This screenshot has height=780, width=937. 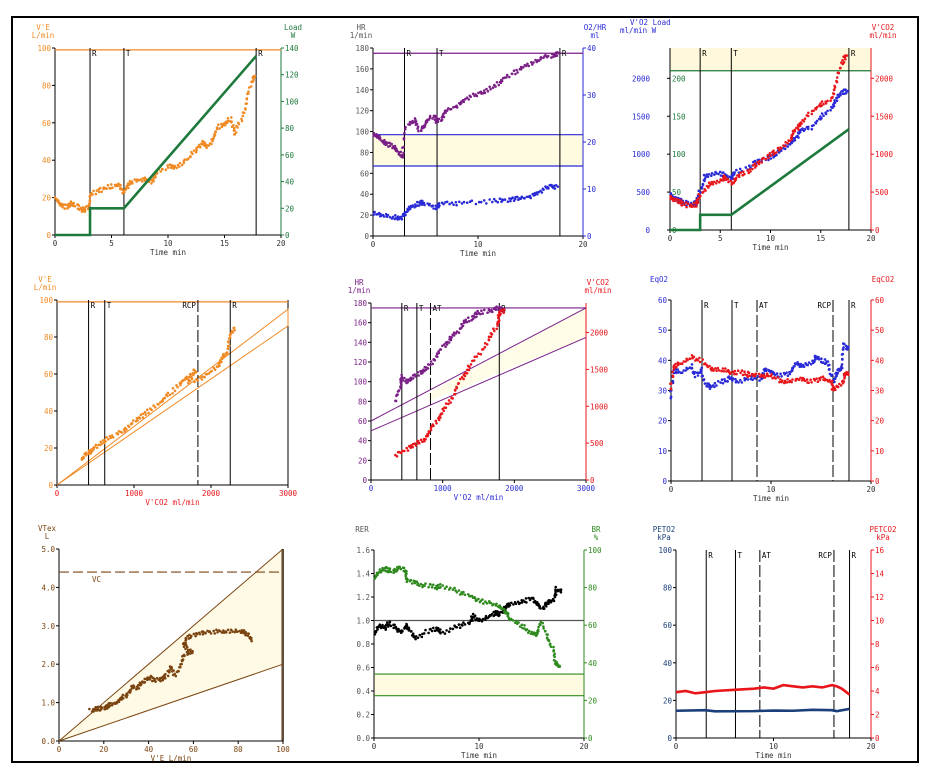 What do you see at coordinates (877, 481) in the screenshot?
I see `y-right-tick-label: 0` at bounding box center [877, 481].